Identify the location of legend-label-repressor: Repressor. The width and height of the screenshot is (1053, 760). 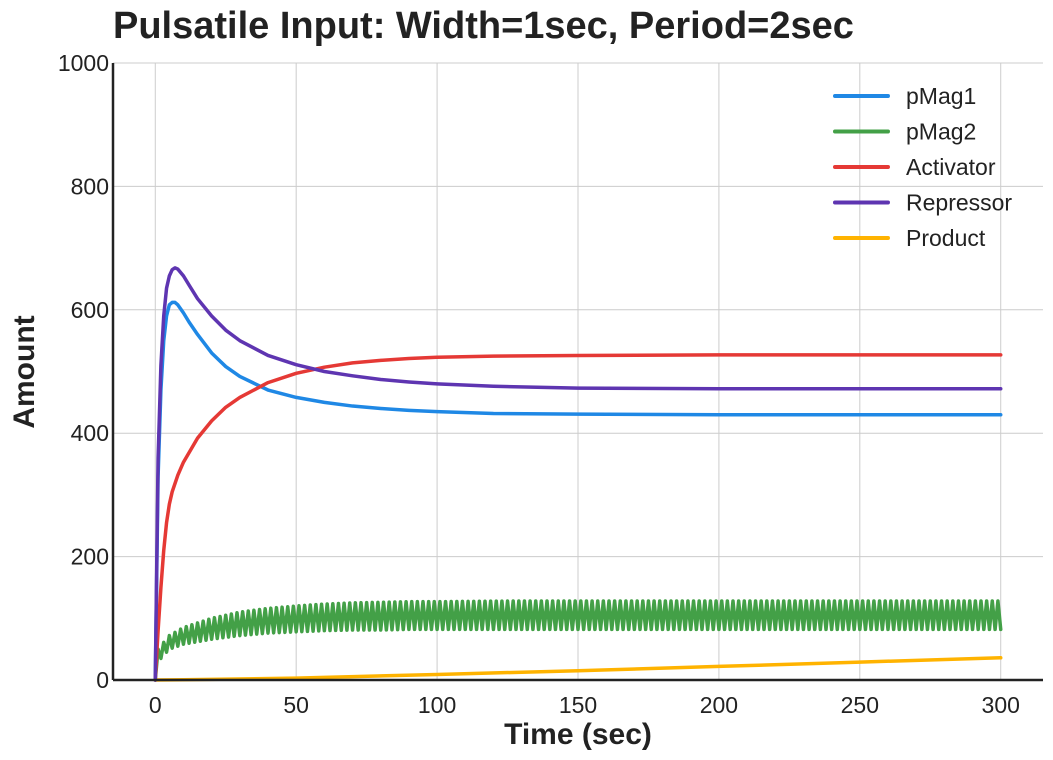
(959, 203).